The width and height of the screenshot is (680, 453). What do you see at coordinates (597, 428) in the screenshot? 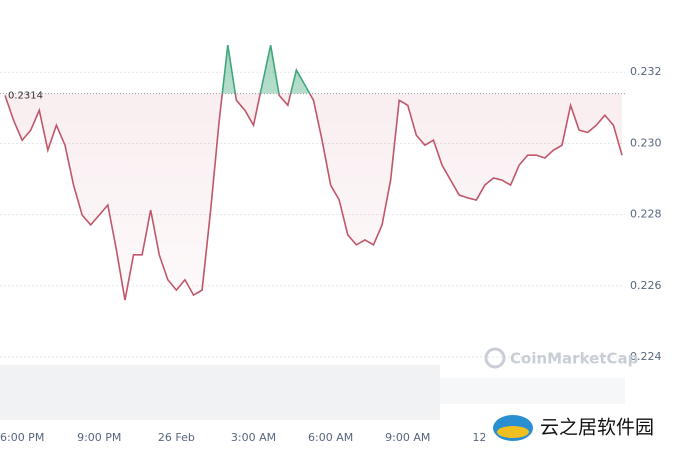
I see `site-name: 云之居软件园` at bounding box center [597, 428].